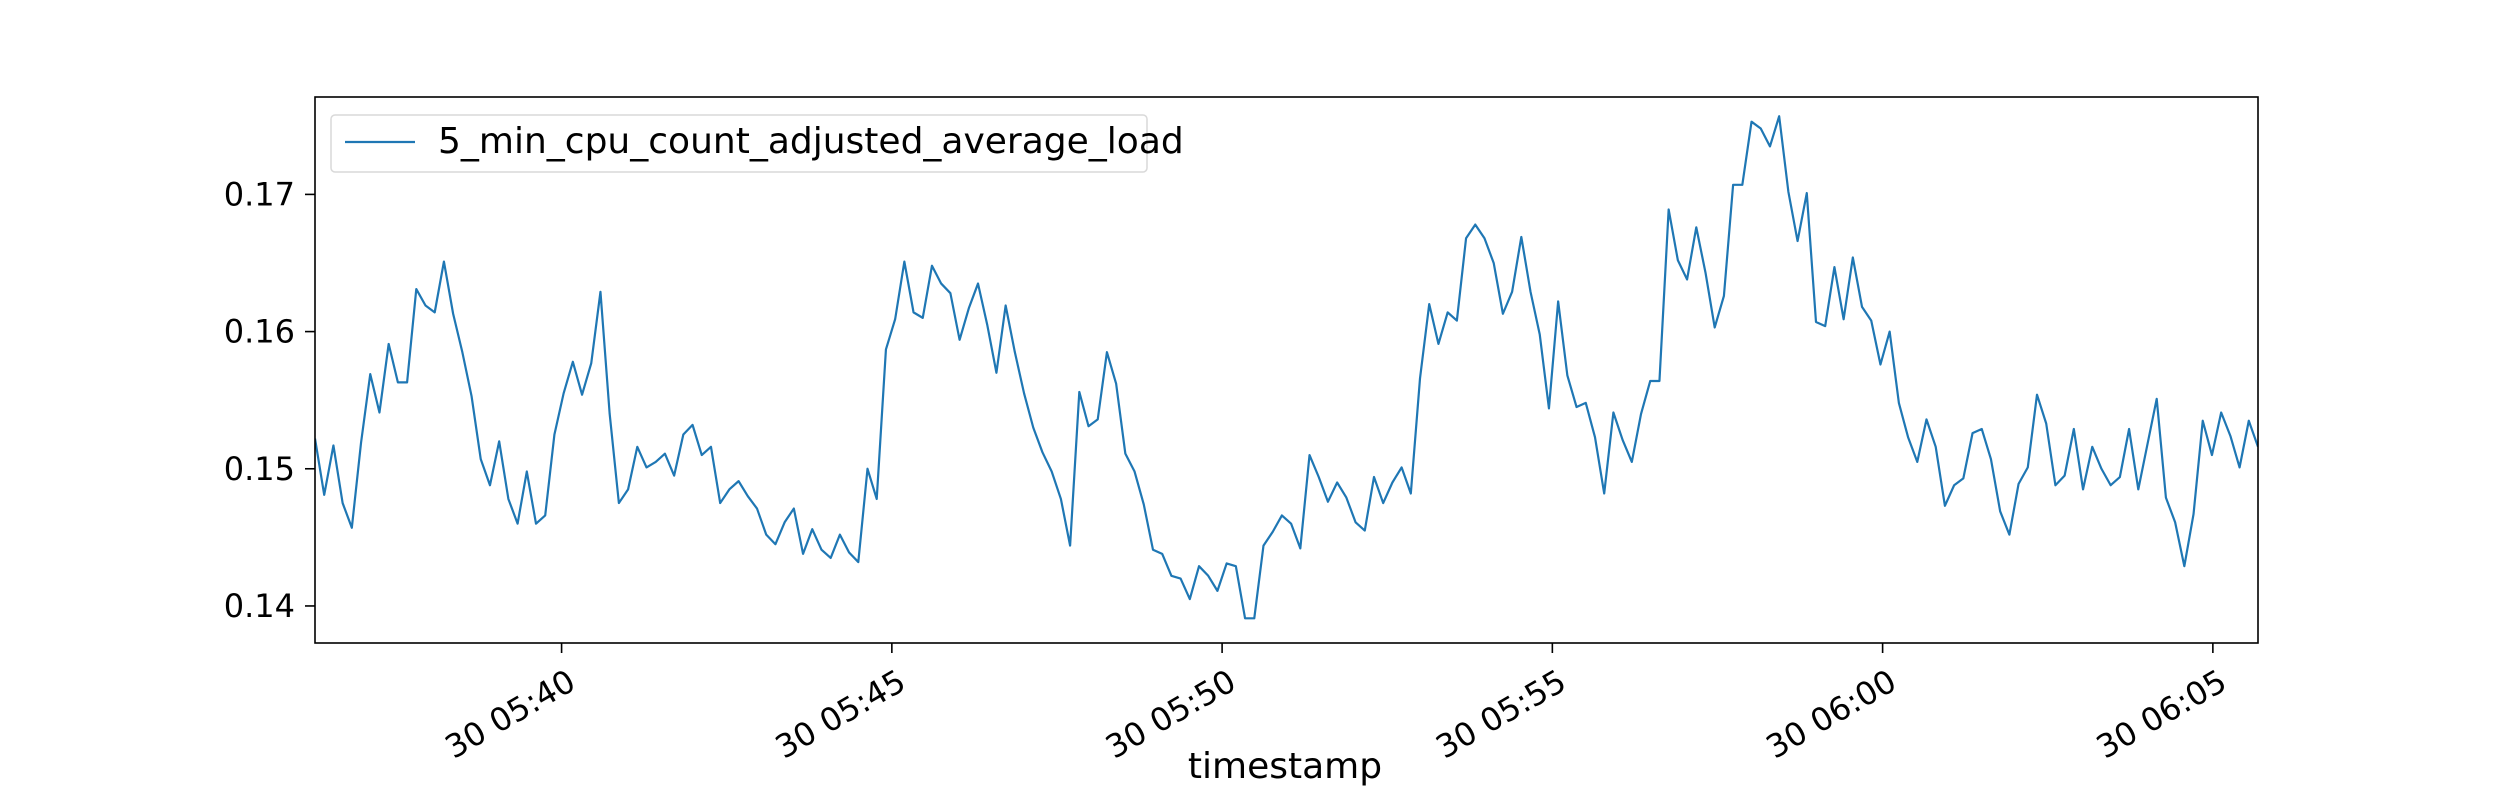 Image resolution: width=2500 pixels, height=800 pixels. I want to click on y-tick-label: 0.16, so click(259, 332).